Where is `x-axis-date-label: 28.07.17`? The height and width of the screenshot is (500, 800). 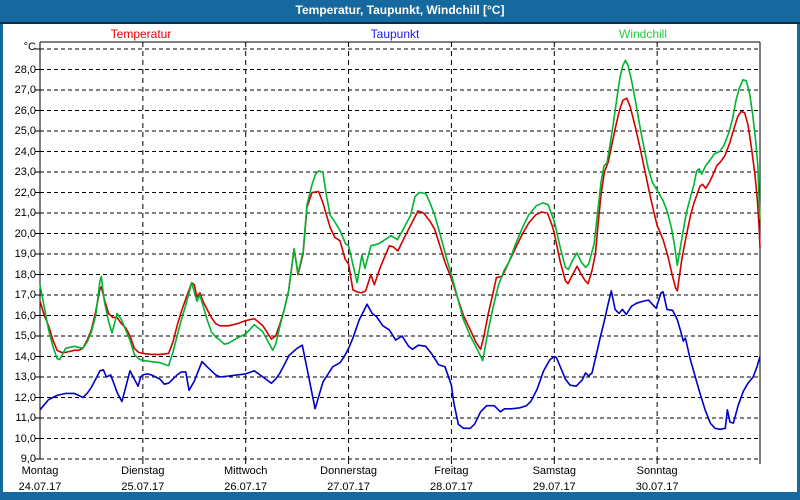 x-axis-date-label: 28.07.17 is located at coordinates (451, 487).